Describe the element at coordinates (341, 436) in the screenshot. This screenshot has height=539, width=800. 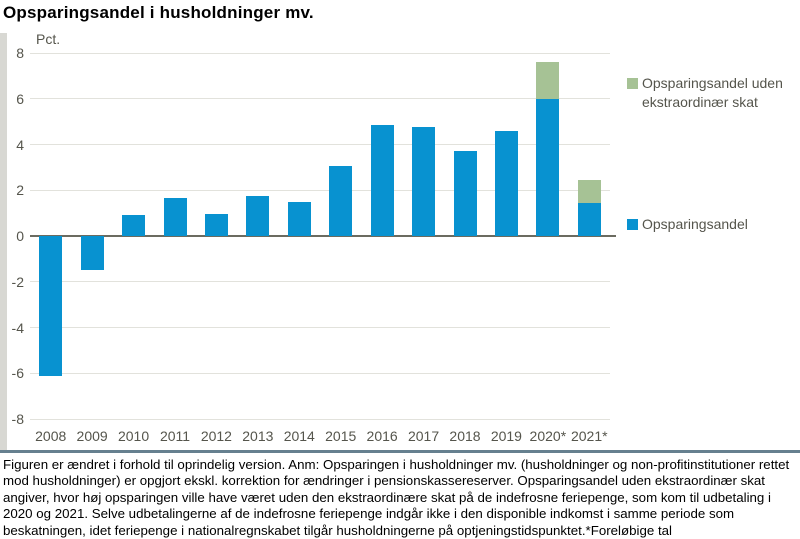
I see `x-tick-label: 2015` at that location.